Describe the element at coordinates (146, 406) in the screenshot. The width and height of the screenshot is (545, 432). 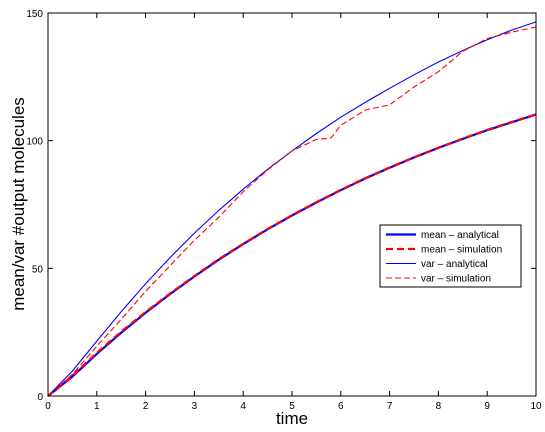
I see `x-tick-label: 2` at that location.